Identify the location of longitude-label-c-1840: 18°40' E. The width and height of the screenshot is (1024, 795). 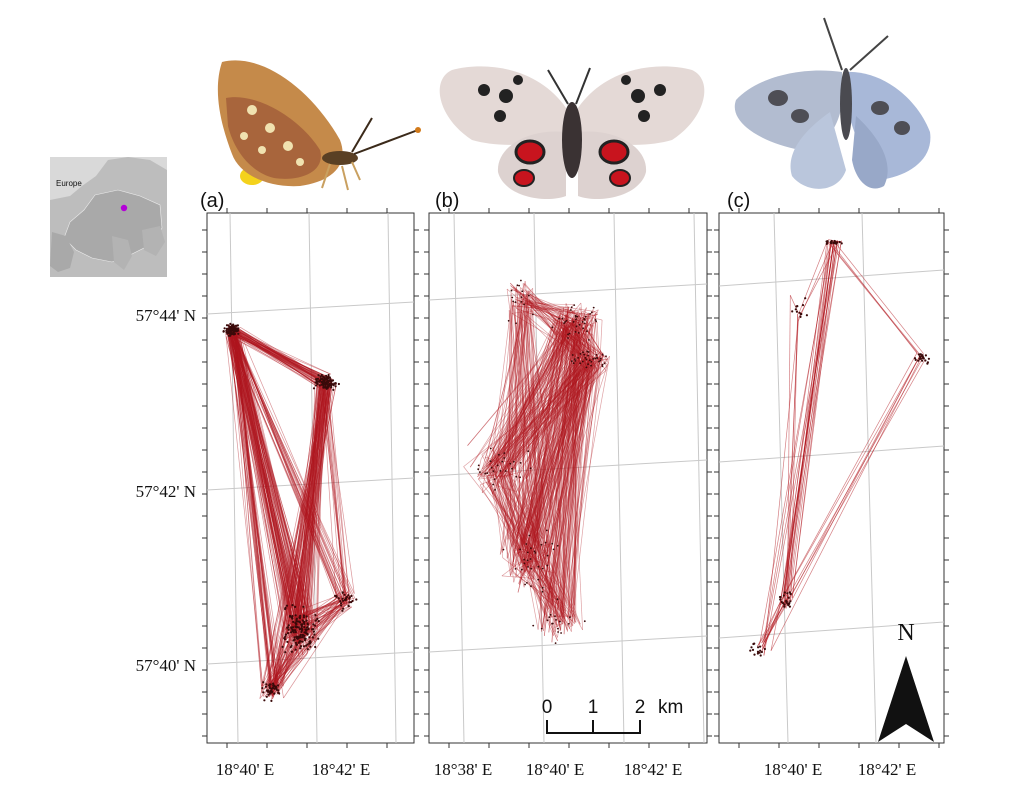
(793, 769).